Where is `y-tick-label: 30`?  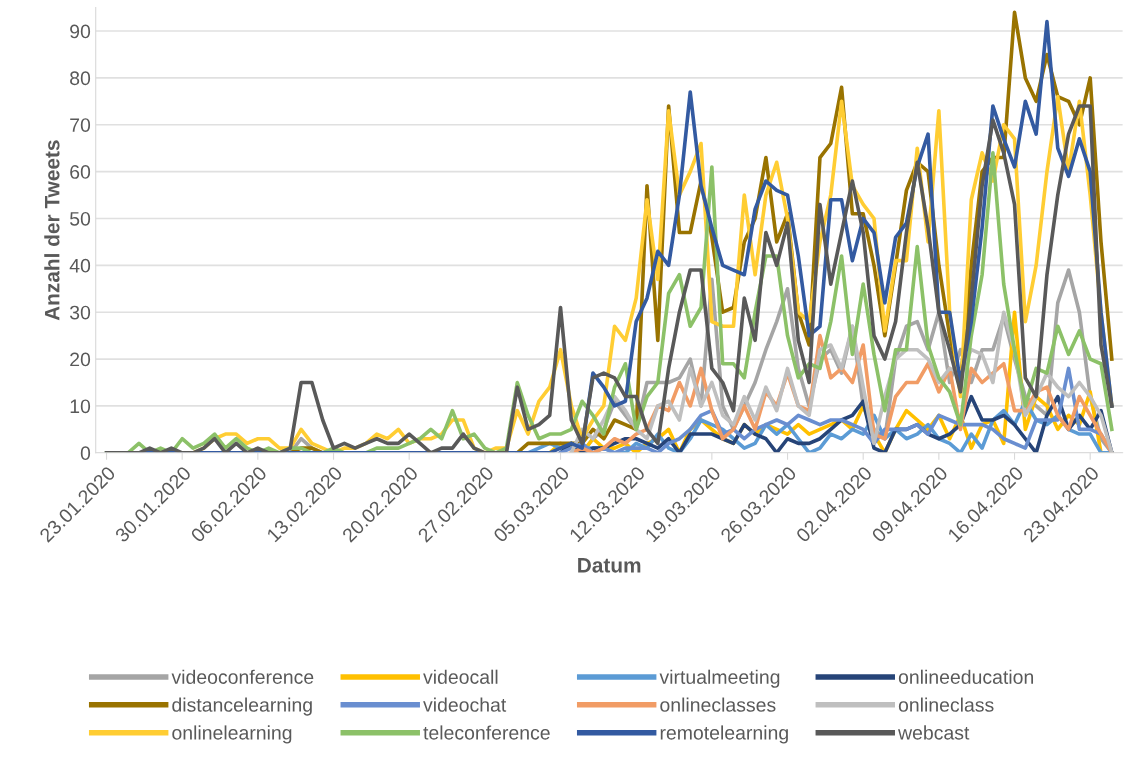 y-tick-label: 30 is located at coordinates (80, 312).